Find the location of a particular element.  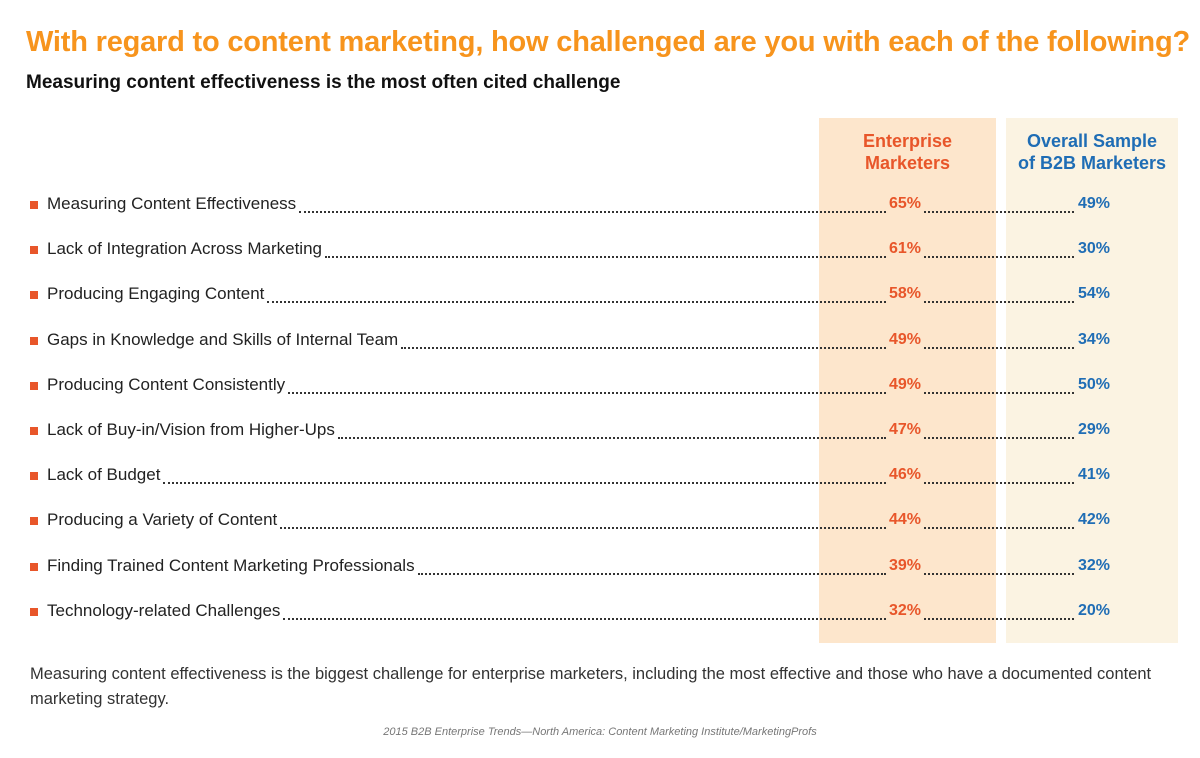

table-row: Measuring Content Effectiveness 65% 49% is located at coordinates (580, 215).